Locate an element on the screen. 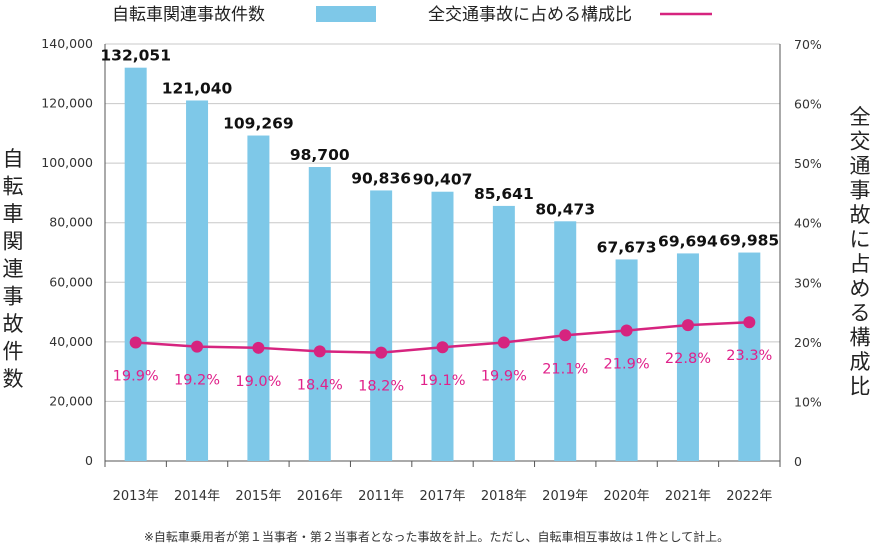 Image resolution: width=873 pixels, height=549 pixels. x-tick-label: 2014年 is located at coordinates (197, 496).